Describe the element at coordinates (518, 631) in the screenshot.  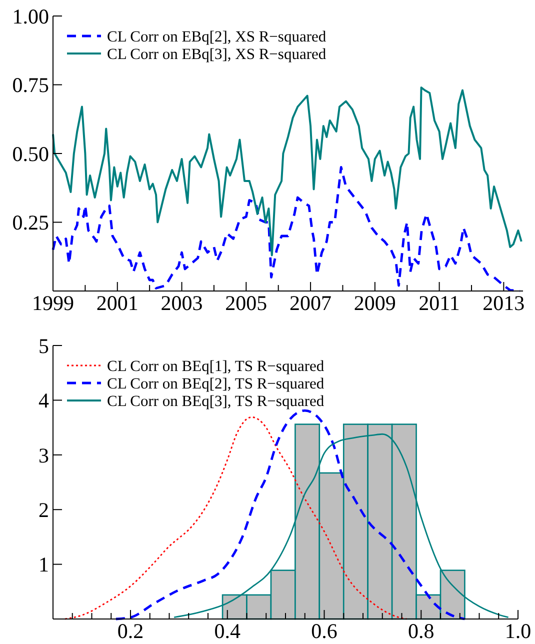
I see `x-tick-label: 1.0` at that location.